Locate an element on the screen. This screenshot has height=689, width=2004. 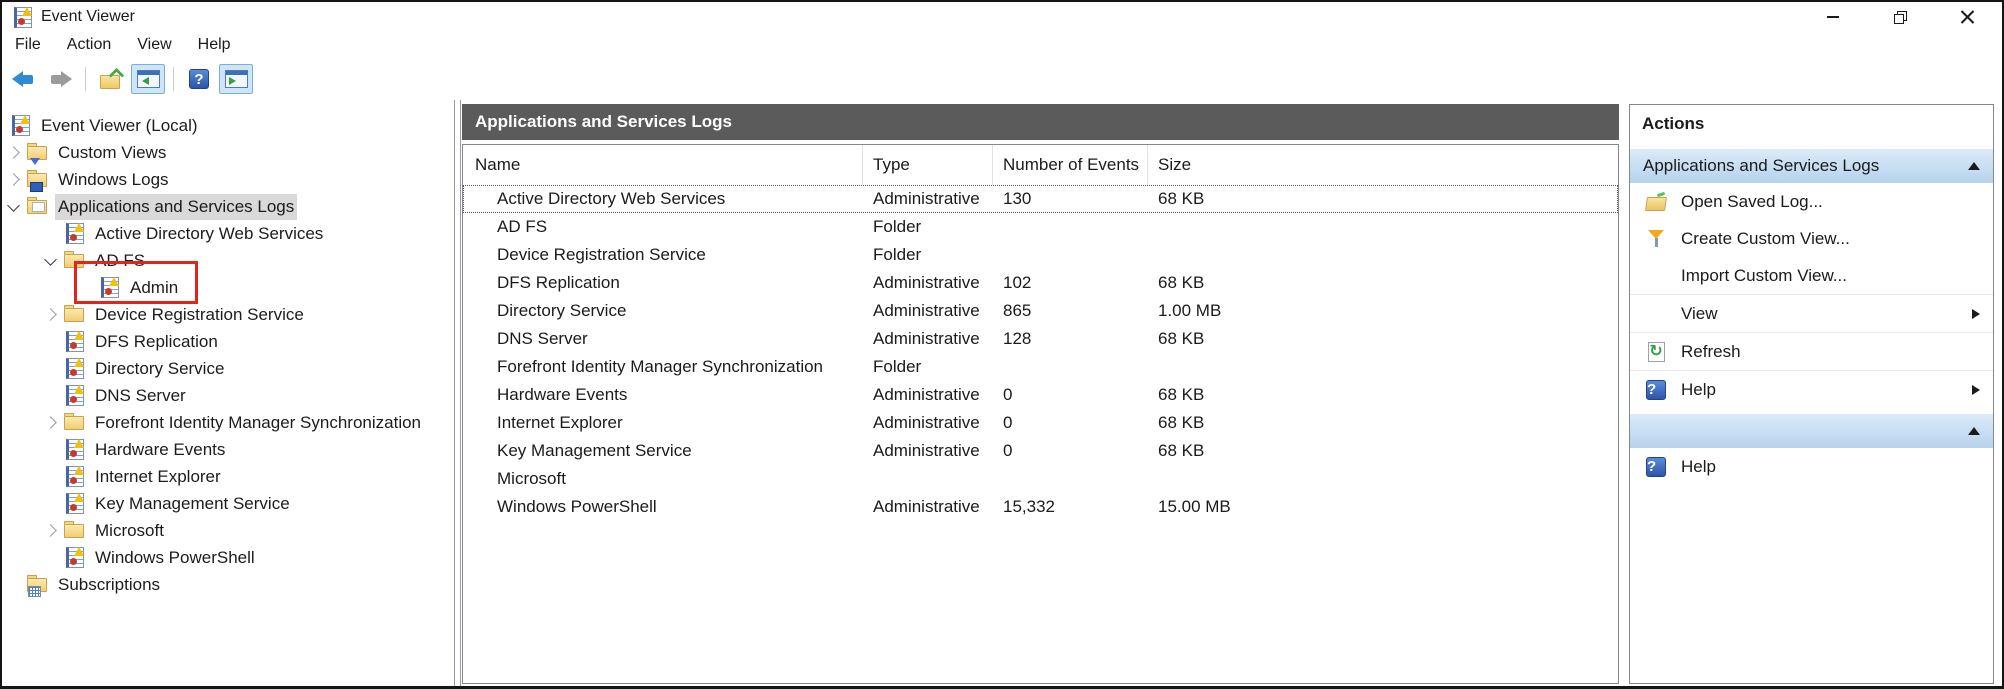
close-button is located at coordinates (1967, 17).